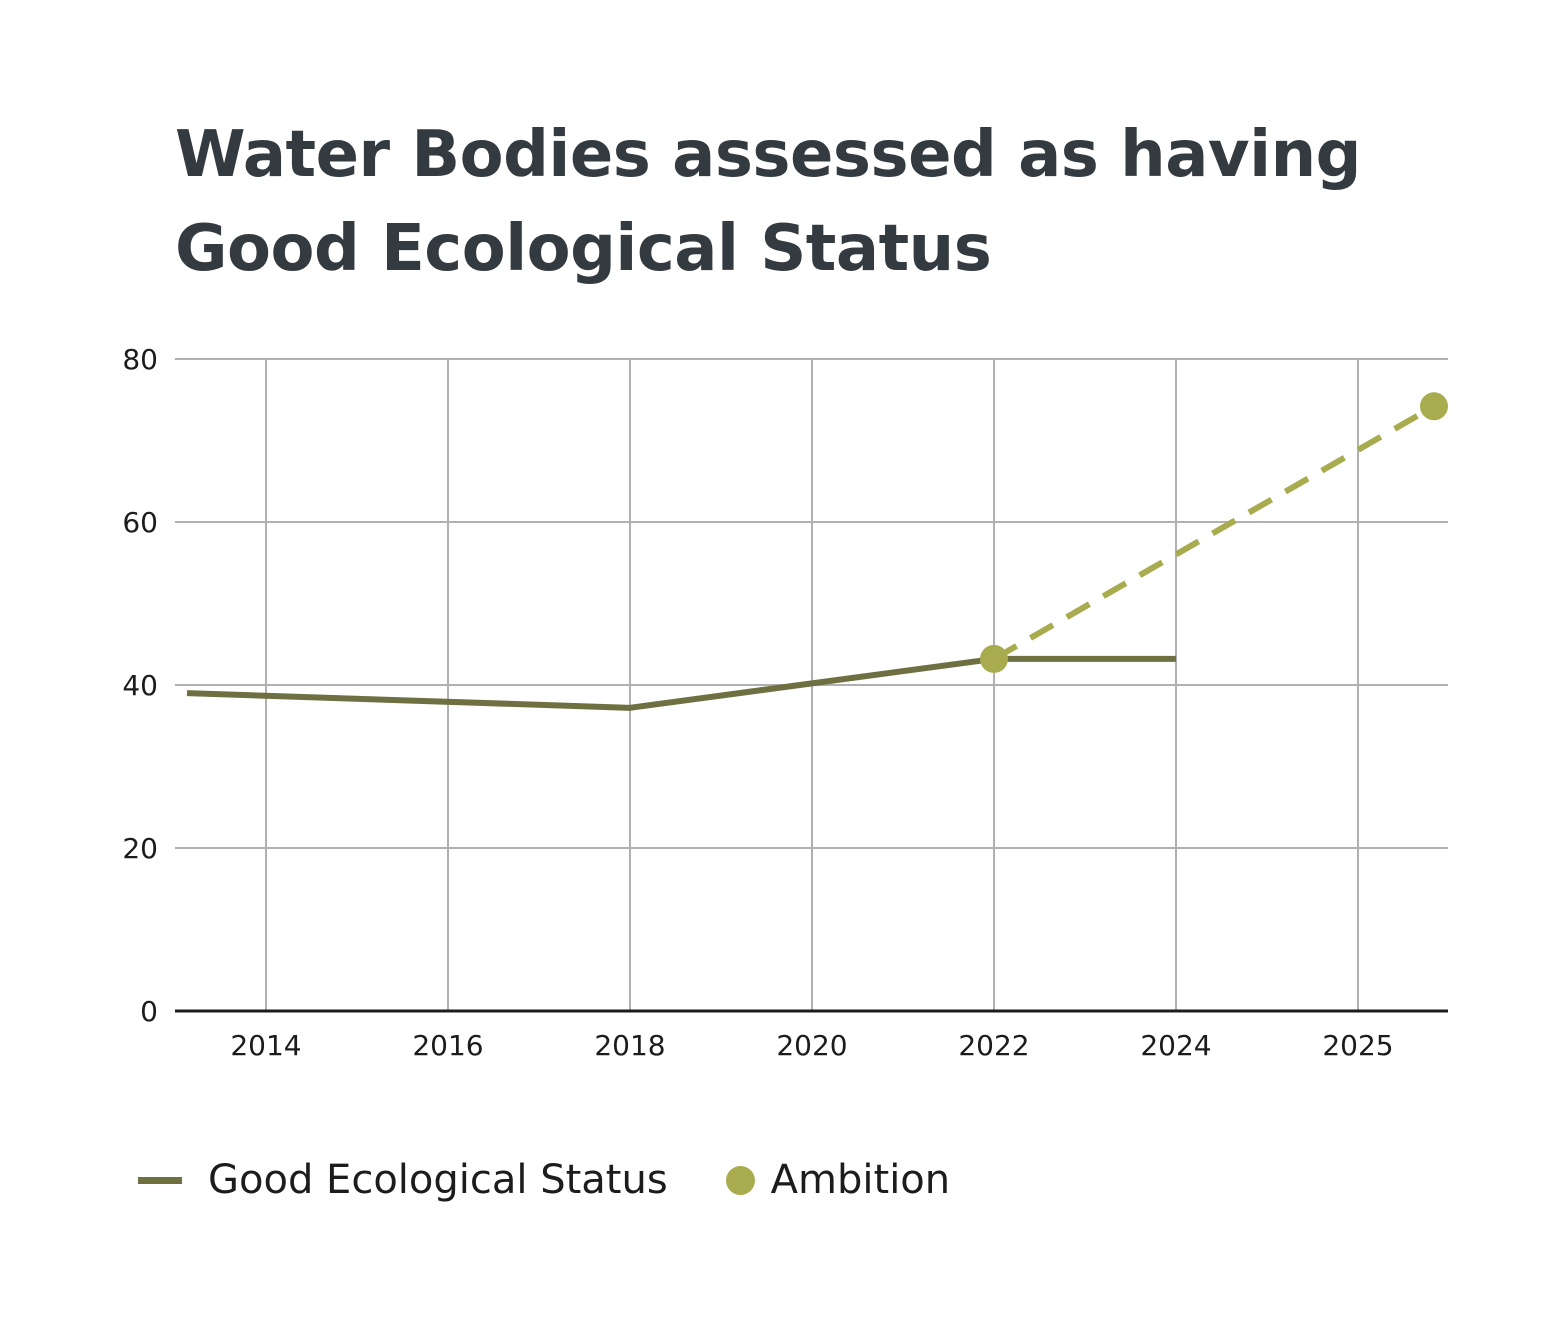 Image resolution: width=1567 pixels, height=1325 pixels. What do you see at coordinates (811, 1045) in the screenshot?
I see `x-tick-label-2020: 2020` at bounding box center [811, 1045].